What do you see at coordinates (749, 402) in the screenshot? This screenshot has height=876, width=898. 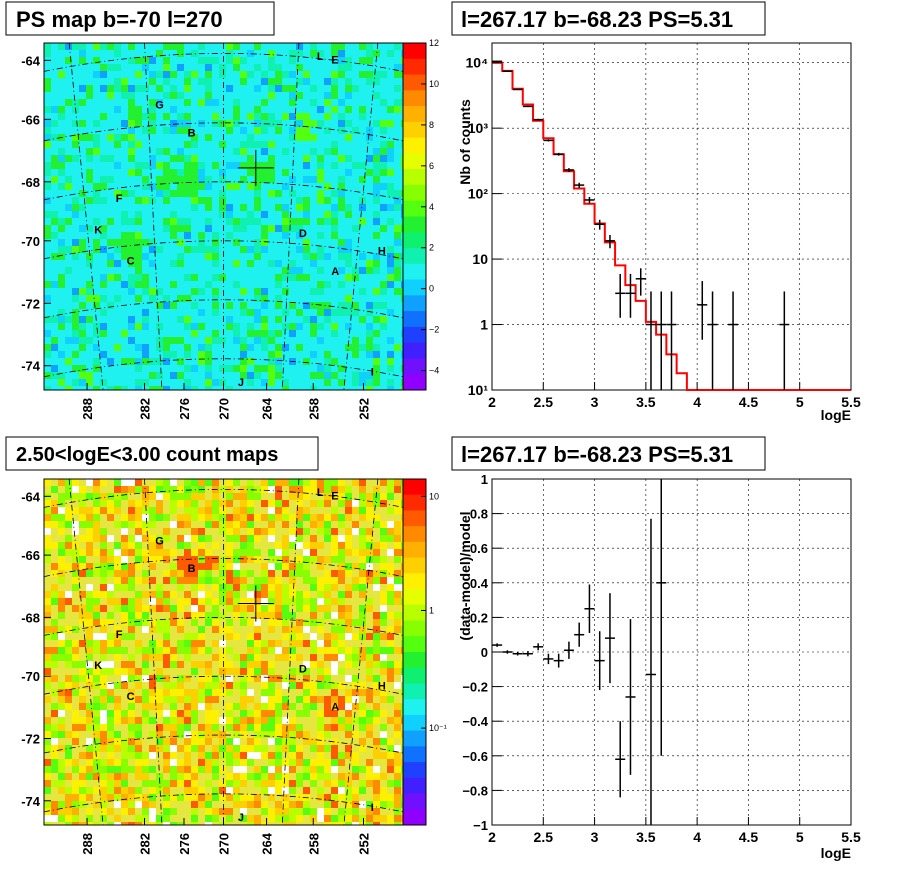 I see `x-tick-label: 4.5` at bounding box center [749, 402].